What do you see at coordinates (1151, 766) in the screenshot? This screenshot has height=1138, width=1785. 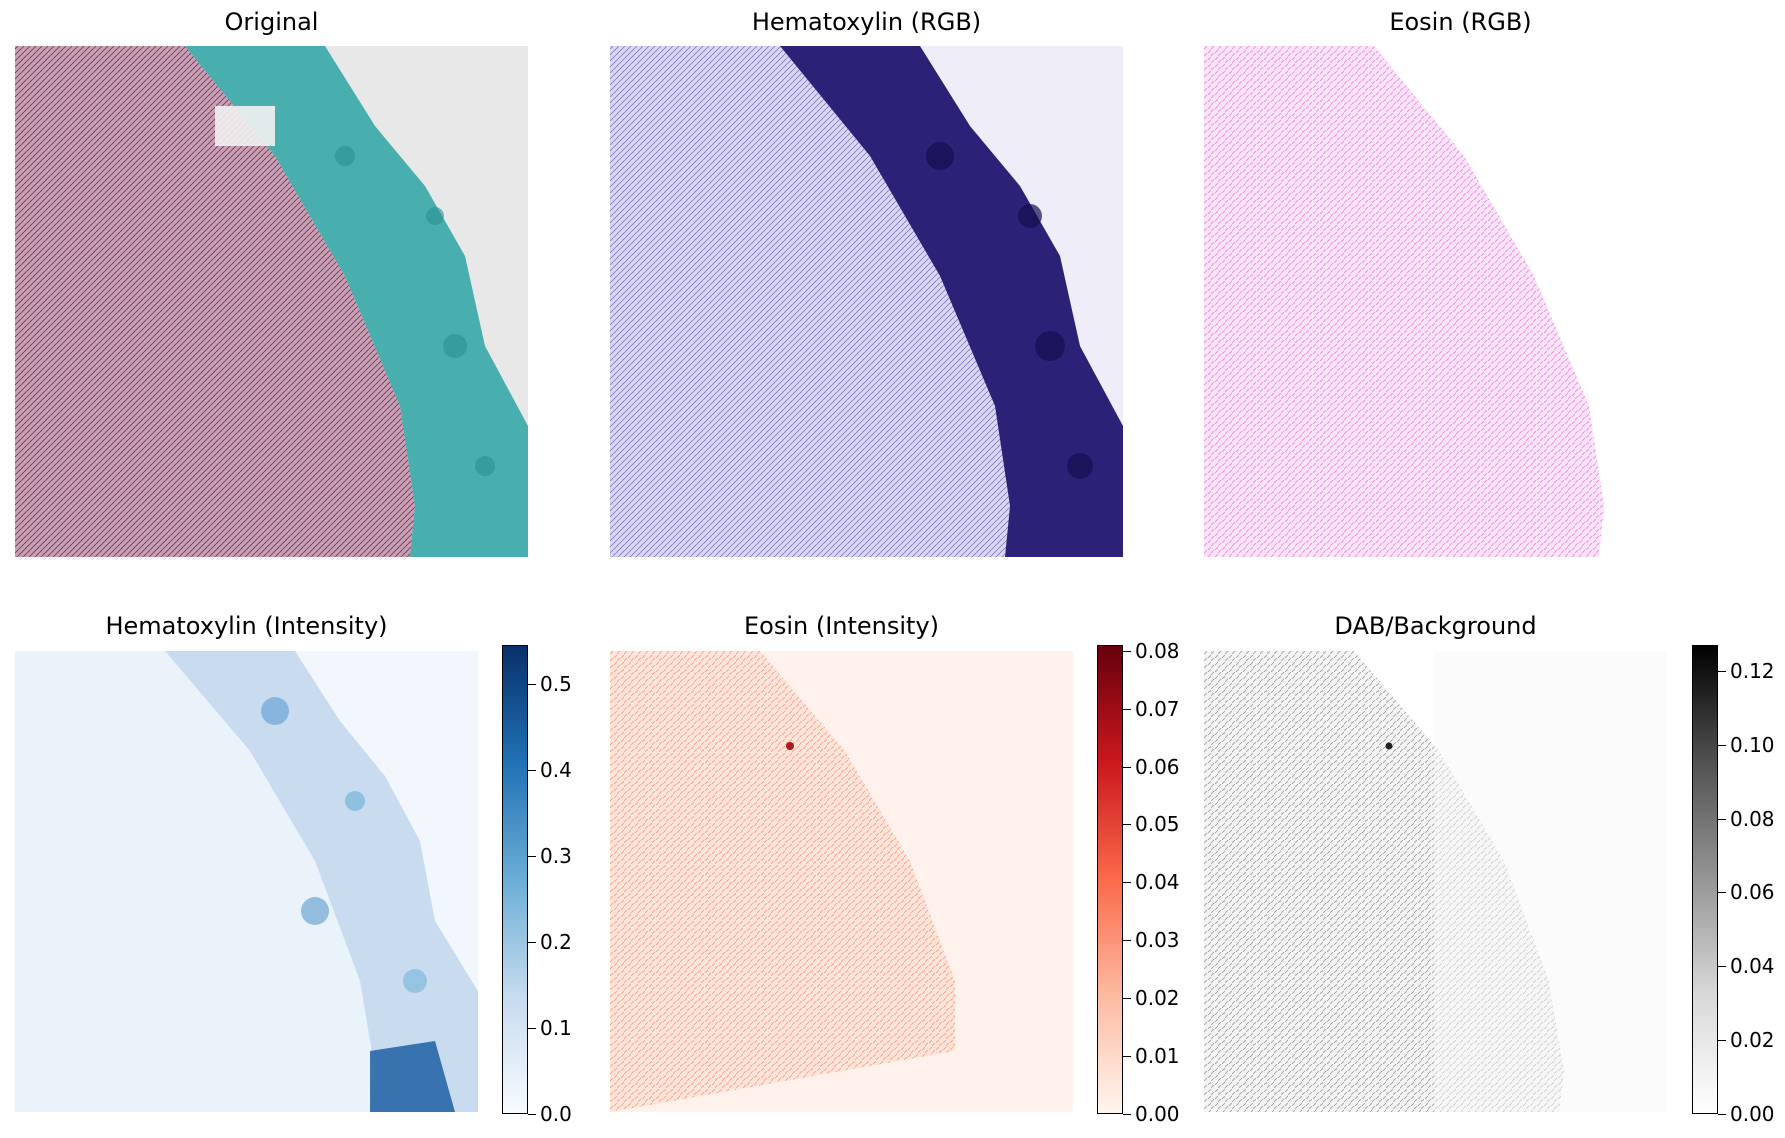 I see `eosin_intensity-colorbar-tick: 0.06` at bounding box center [1151, 766].